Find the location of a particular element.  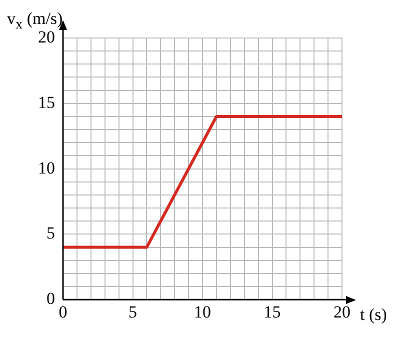

y-tick-label: 15 is located at coordinates (46, 102).